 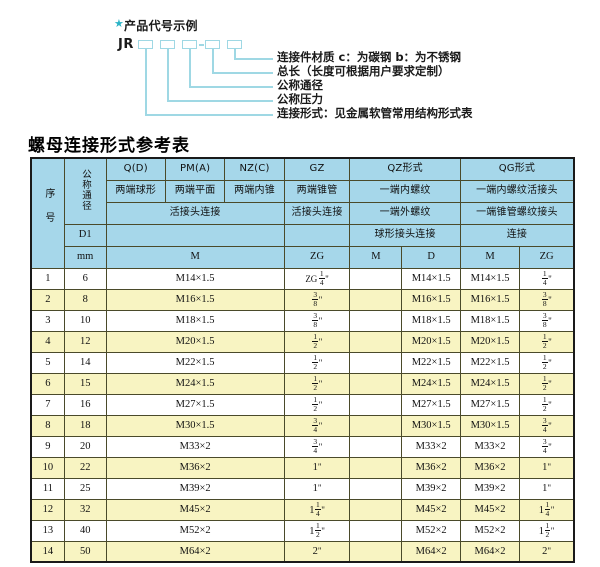 What do you see at coordinates (85, 235) in the screenshot?
I see `header-d1-label: D1` at bounding box center [85, 235].